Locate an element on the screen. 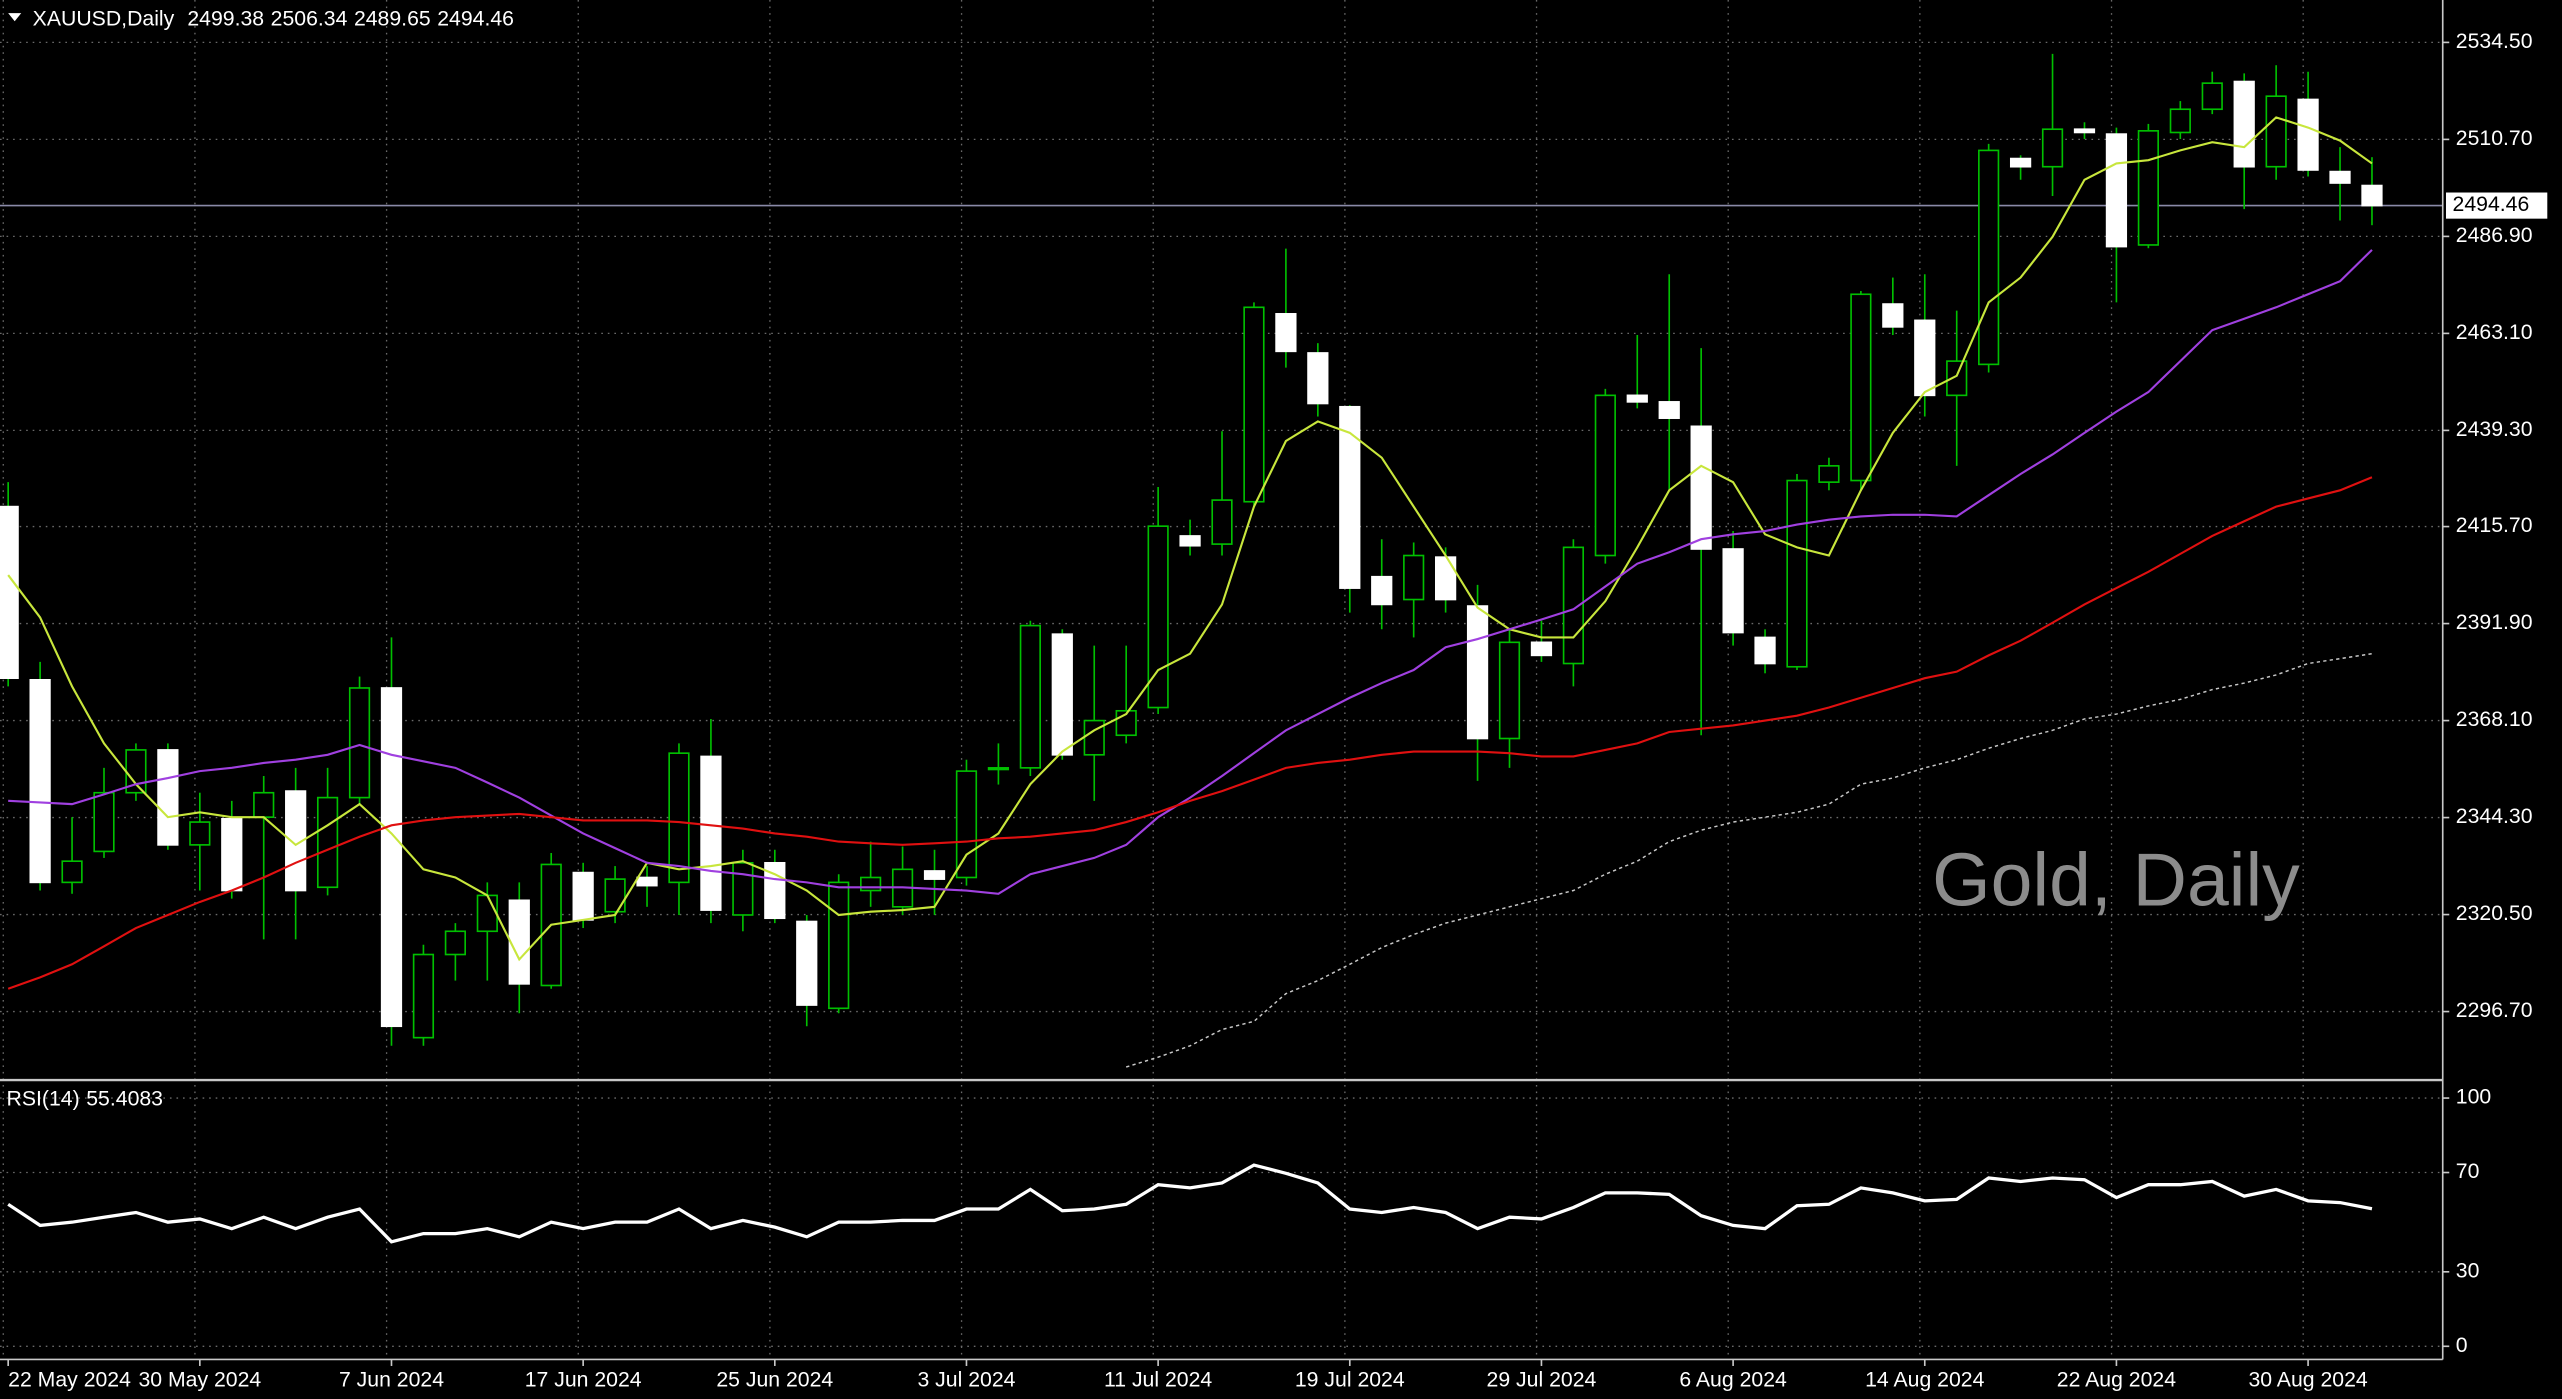 Image resolution: width=2562 pixels, height=1399 pixels. y-tick-label: 2320.50 is located at coordinates (2494, 913).